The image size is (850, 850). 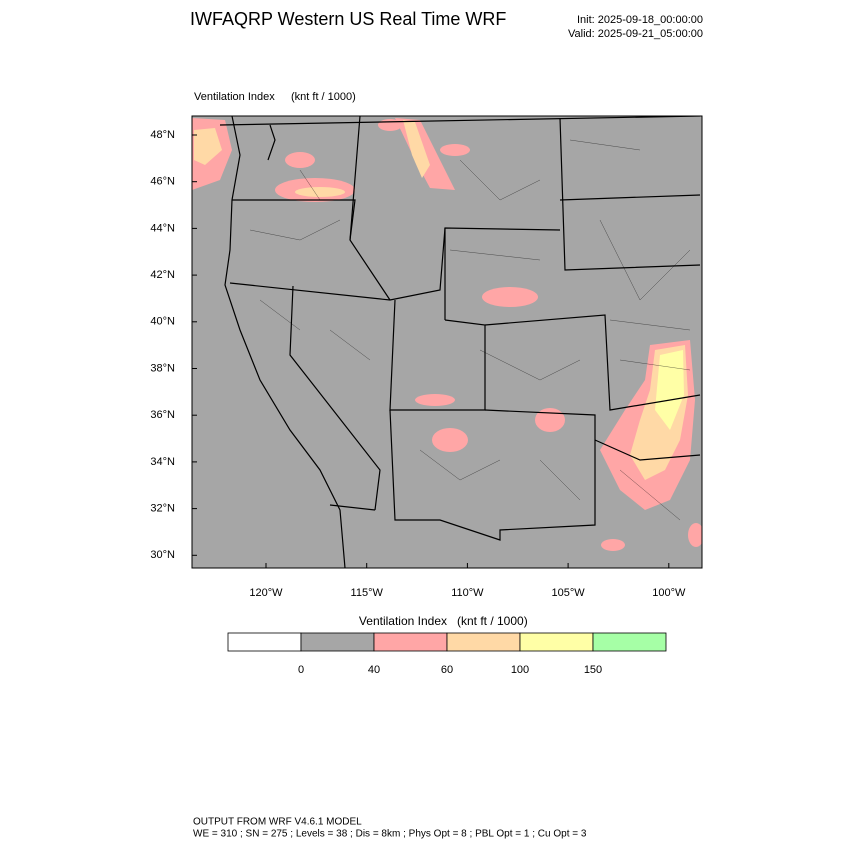 What do you see at coordinates (162, 275) in the screenshot?
I see `lat-label: 42°N` at bounding box center [162, 275].